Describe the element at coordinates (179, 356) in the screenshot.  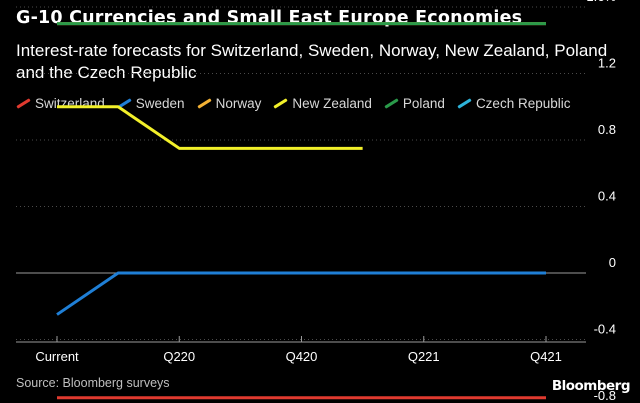
I see `x-tick-label: Q220` at that location.